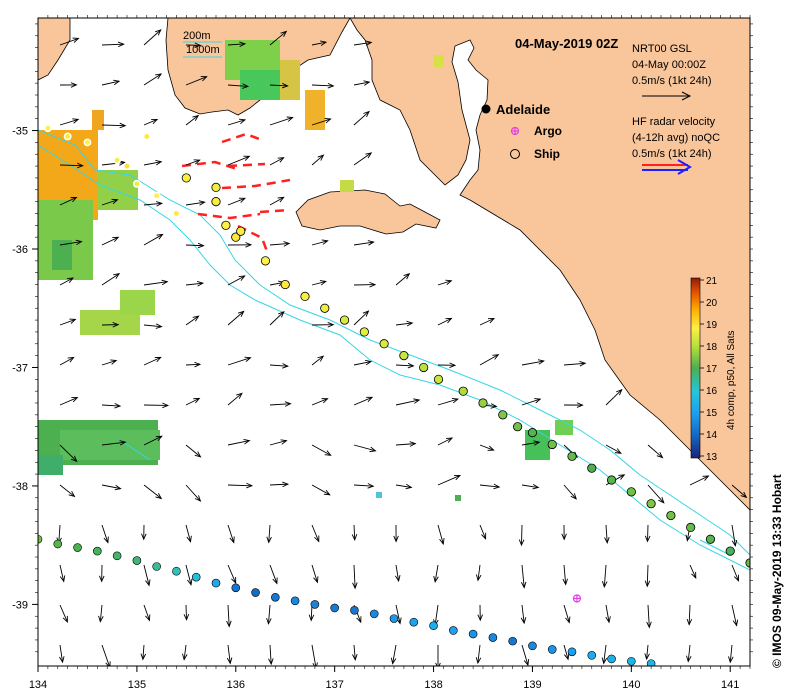  I want to click on hf-sub: (4-12h avg) noQC, so click(676, 138).